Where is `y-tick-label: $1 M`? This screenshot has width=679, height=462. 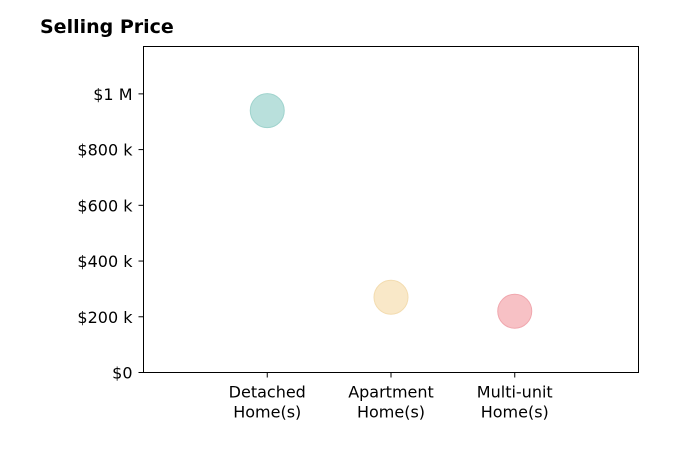
y-tick-label: $1 M is located at coordinates (112, 94).